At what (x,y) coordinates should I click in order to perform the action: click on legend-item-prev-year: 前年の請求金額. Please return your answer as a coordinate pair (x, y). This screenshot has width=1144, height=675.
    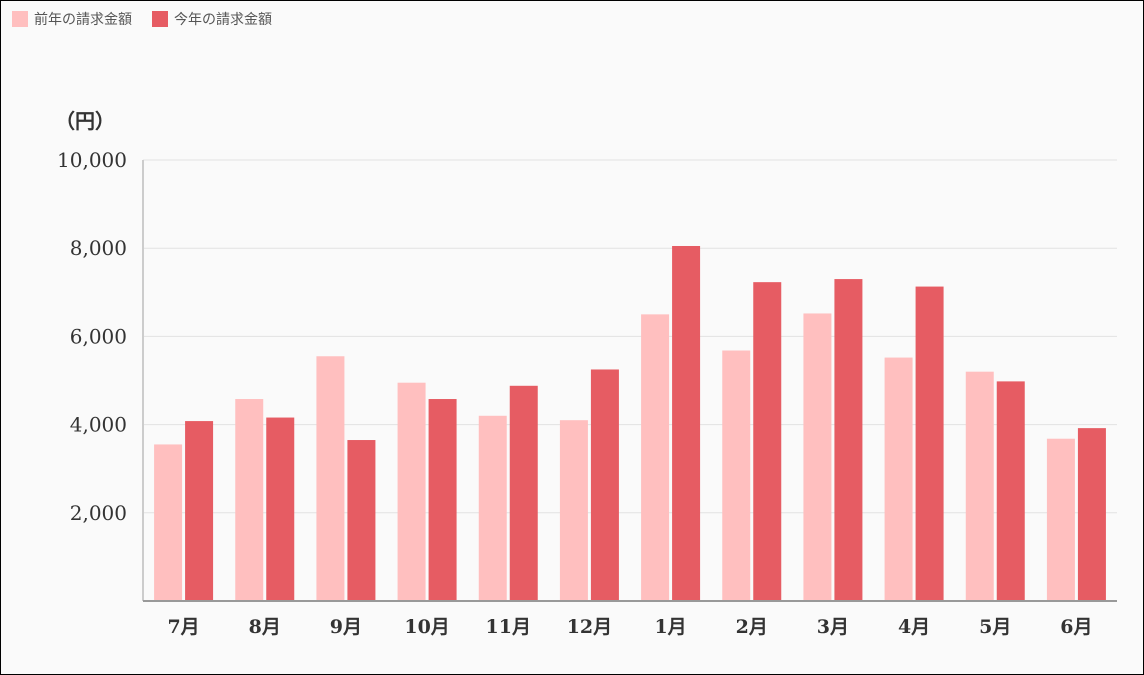
    Looking at the image, I should click on (72, 19).